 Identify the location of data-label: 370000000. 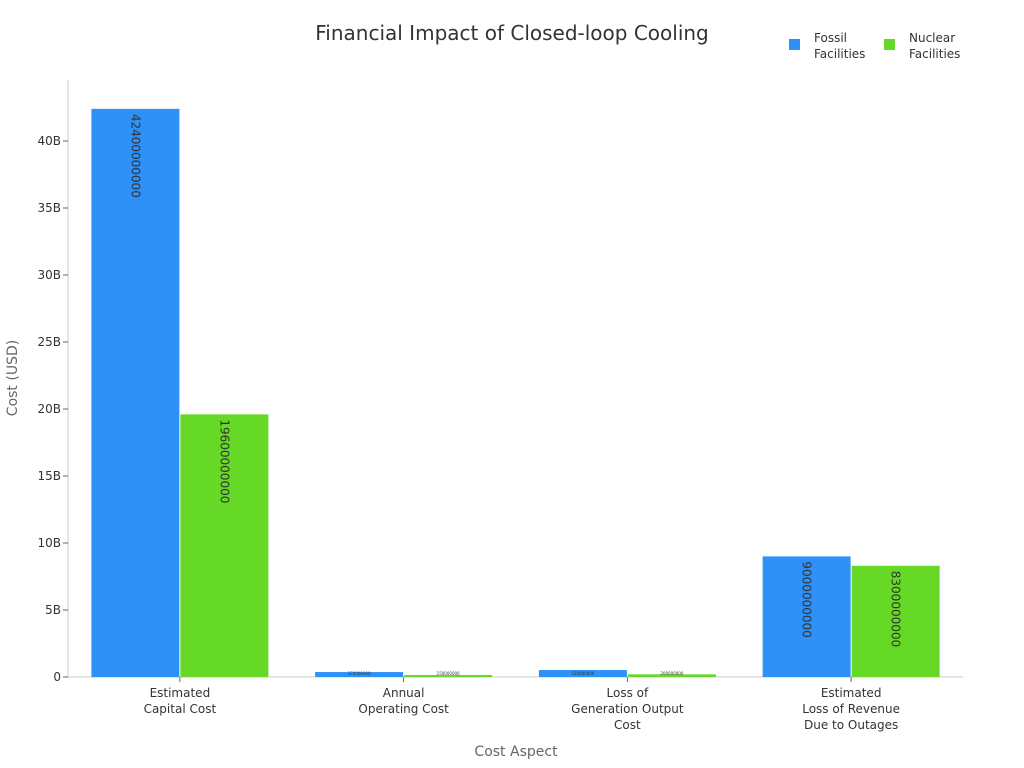
(359, 673).